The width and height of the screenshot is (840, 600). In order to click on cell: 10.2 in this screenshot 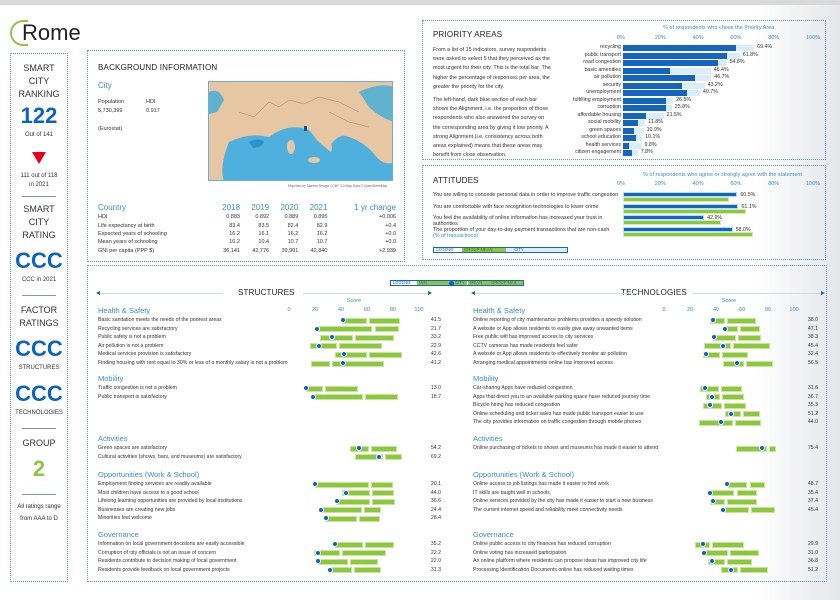, I will do `click(234, 242)`.